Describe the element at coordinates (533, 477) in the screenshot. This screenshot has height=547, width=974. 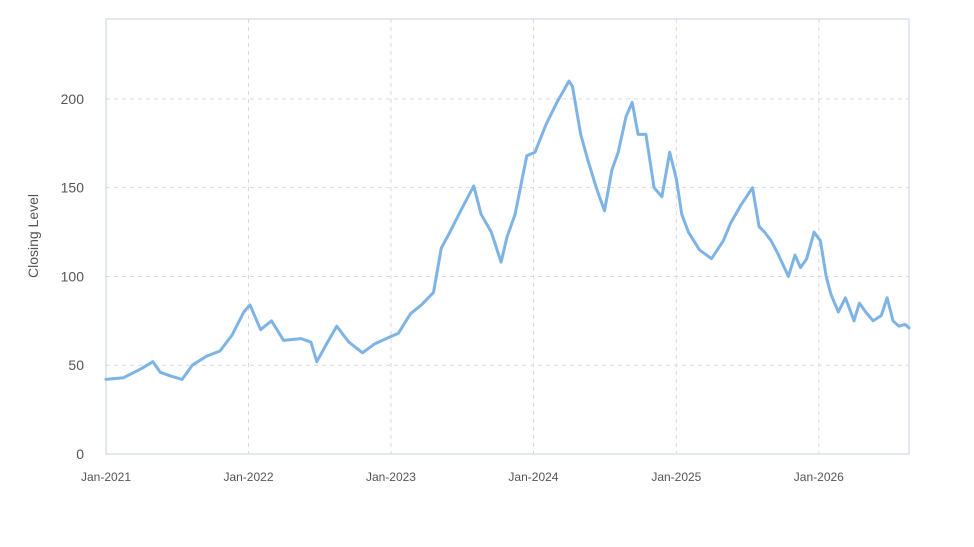
I see `x-tick-label: Jan-2024` at that location.